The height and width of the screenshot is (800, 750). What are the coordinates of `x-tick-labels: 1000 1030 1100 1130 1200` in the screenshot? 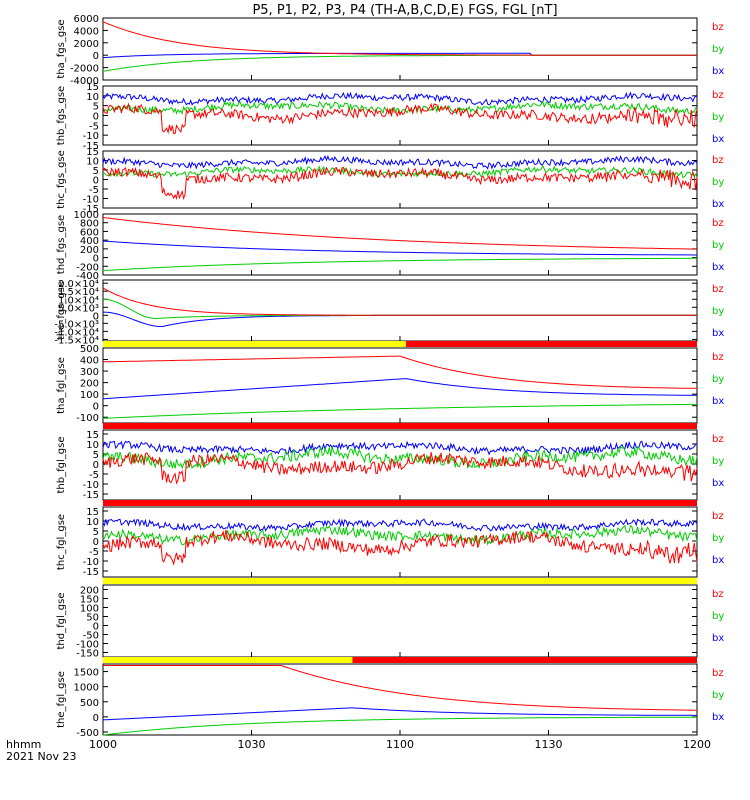 It's located at (400, 744).